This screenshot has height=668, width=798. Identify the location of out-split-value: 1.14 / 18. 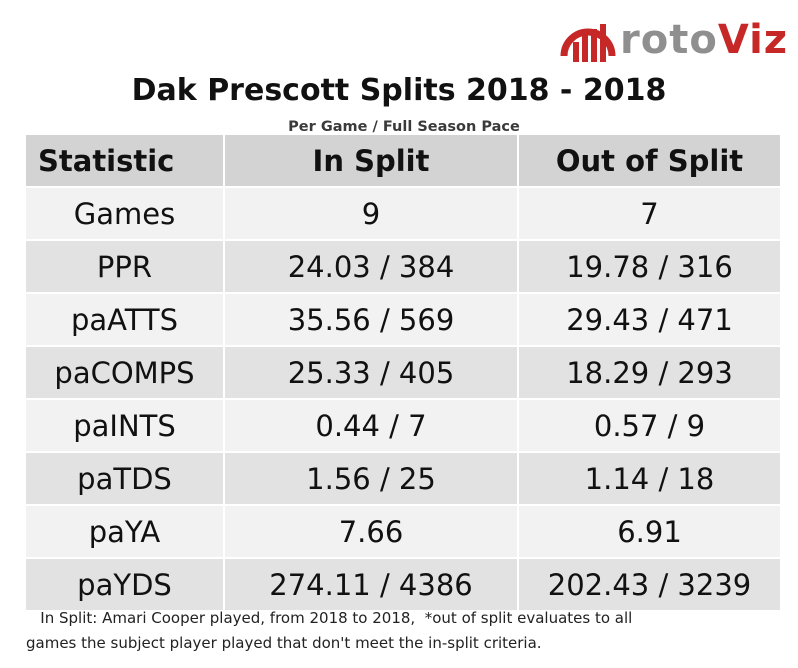
(648, 479).